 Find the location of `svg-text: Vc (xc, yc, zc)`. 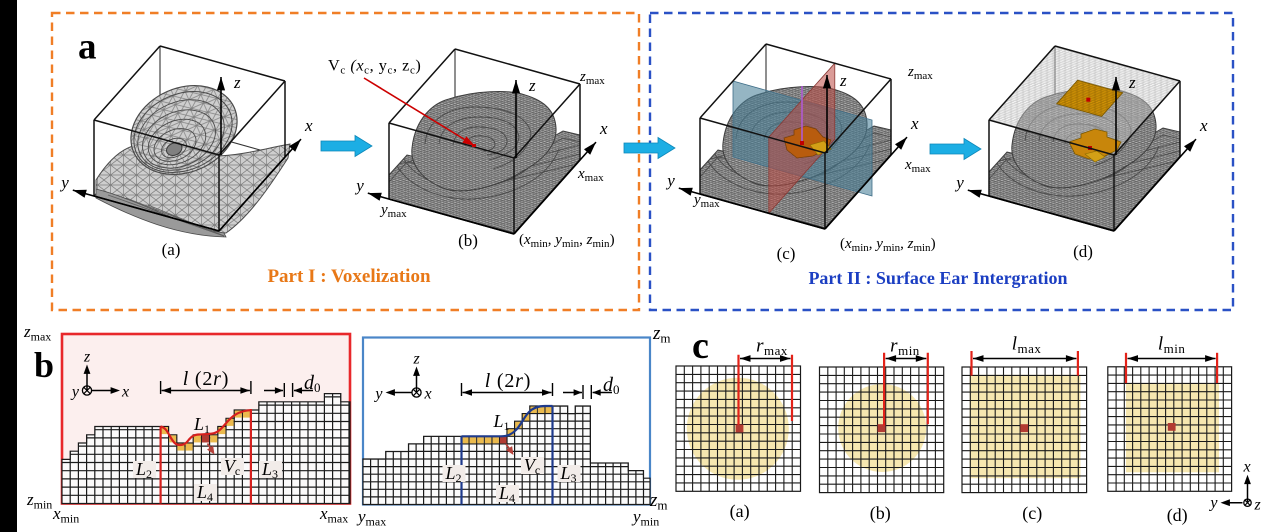

svg-text: Vc (xc, yc, zc) is located at coordinates (374, 66).